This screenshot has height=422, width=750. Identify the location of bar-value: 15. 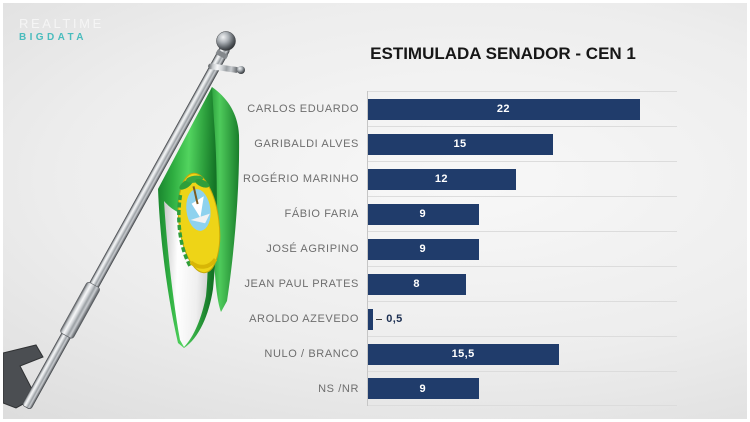
(460, 144).